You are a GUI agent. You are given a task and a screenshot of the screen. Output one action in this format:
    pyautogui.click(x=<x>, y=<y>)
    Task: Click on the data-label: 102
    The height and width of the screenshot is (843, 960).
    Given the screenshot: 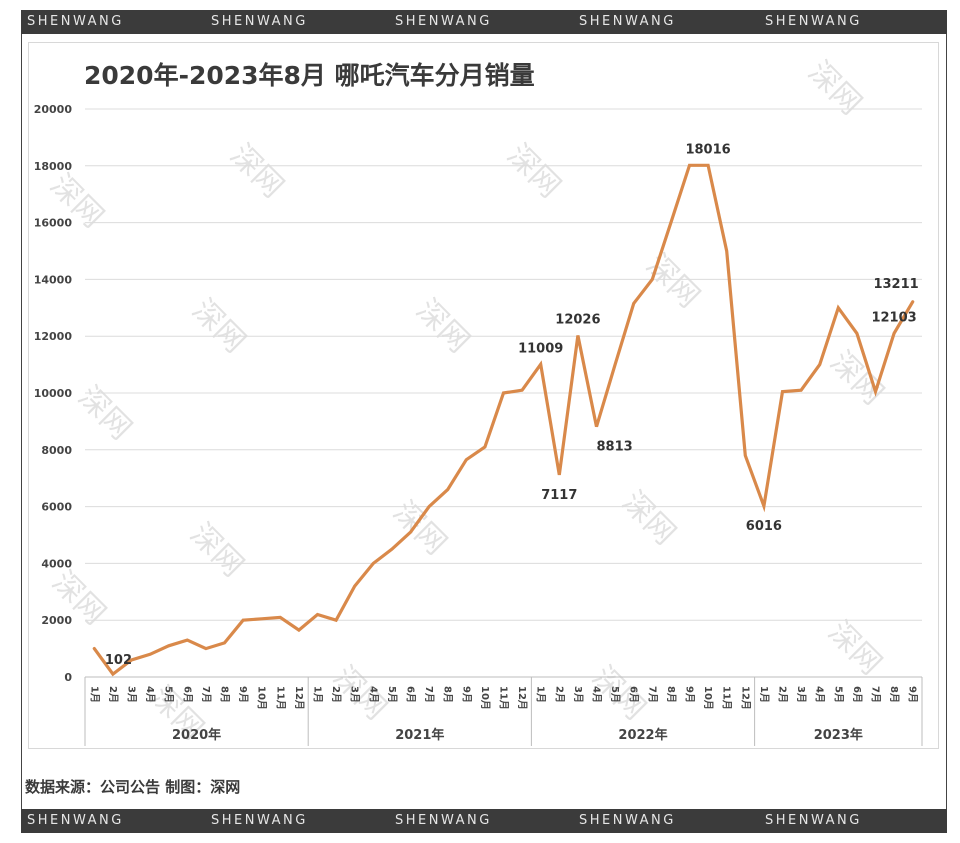 What is the action you would take?
    pyautogui.click(x=118, y=660)
    